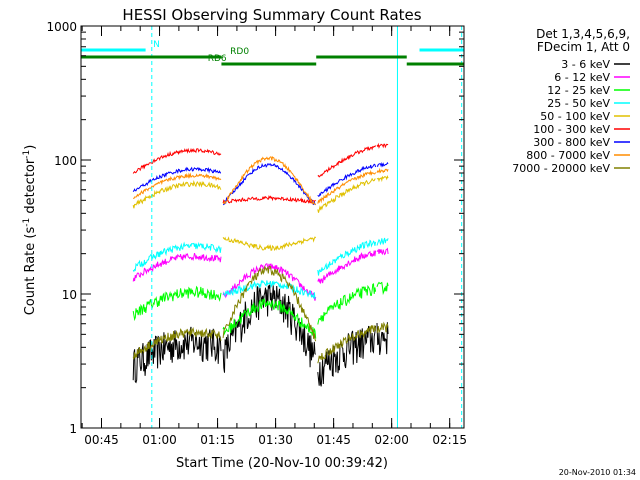 The height and width of the screenshot is (480, 640). I want to click on legend-label-7: 300 - 800 keV, so click(571, 142).